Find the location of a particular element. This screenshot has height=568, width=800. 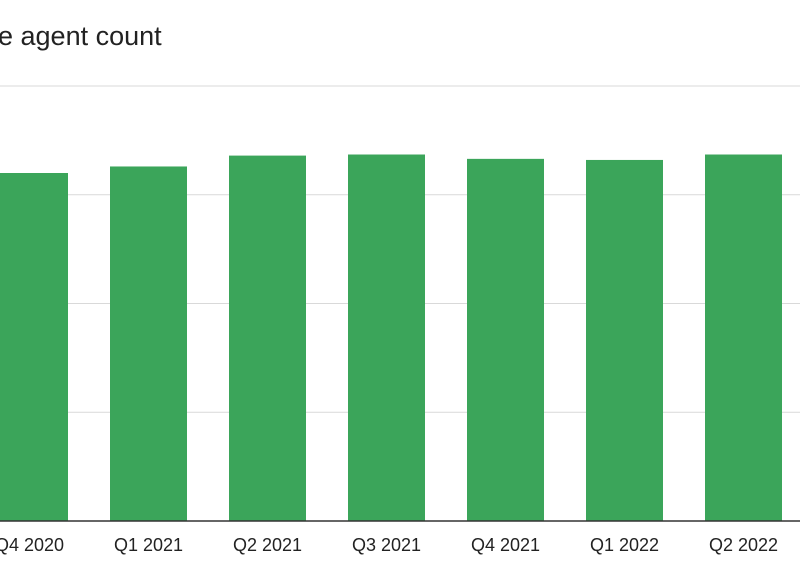

chart-title: e agent count is located at coordinates (81, 36).